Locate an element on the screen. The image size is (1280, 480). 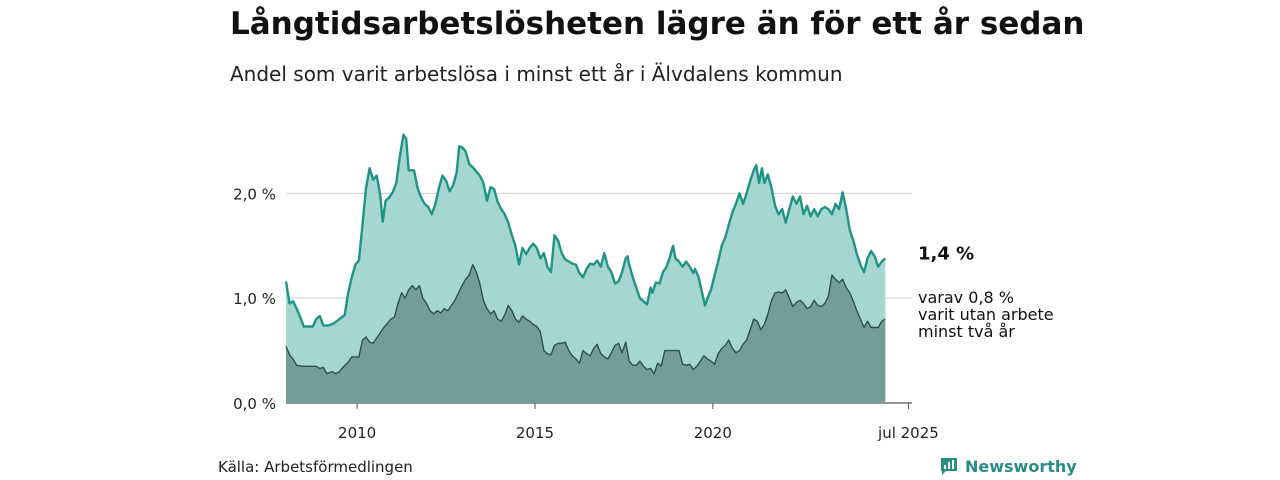
source-note: Källa: Arbetsförmedlingen is located at coordinates (315, 467).